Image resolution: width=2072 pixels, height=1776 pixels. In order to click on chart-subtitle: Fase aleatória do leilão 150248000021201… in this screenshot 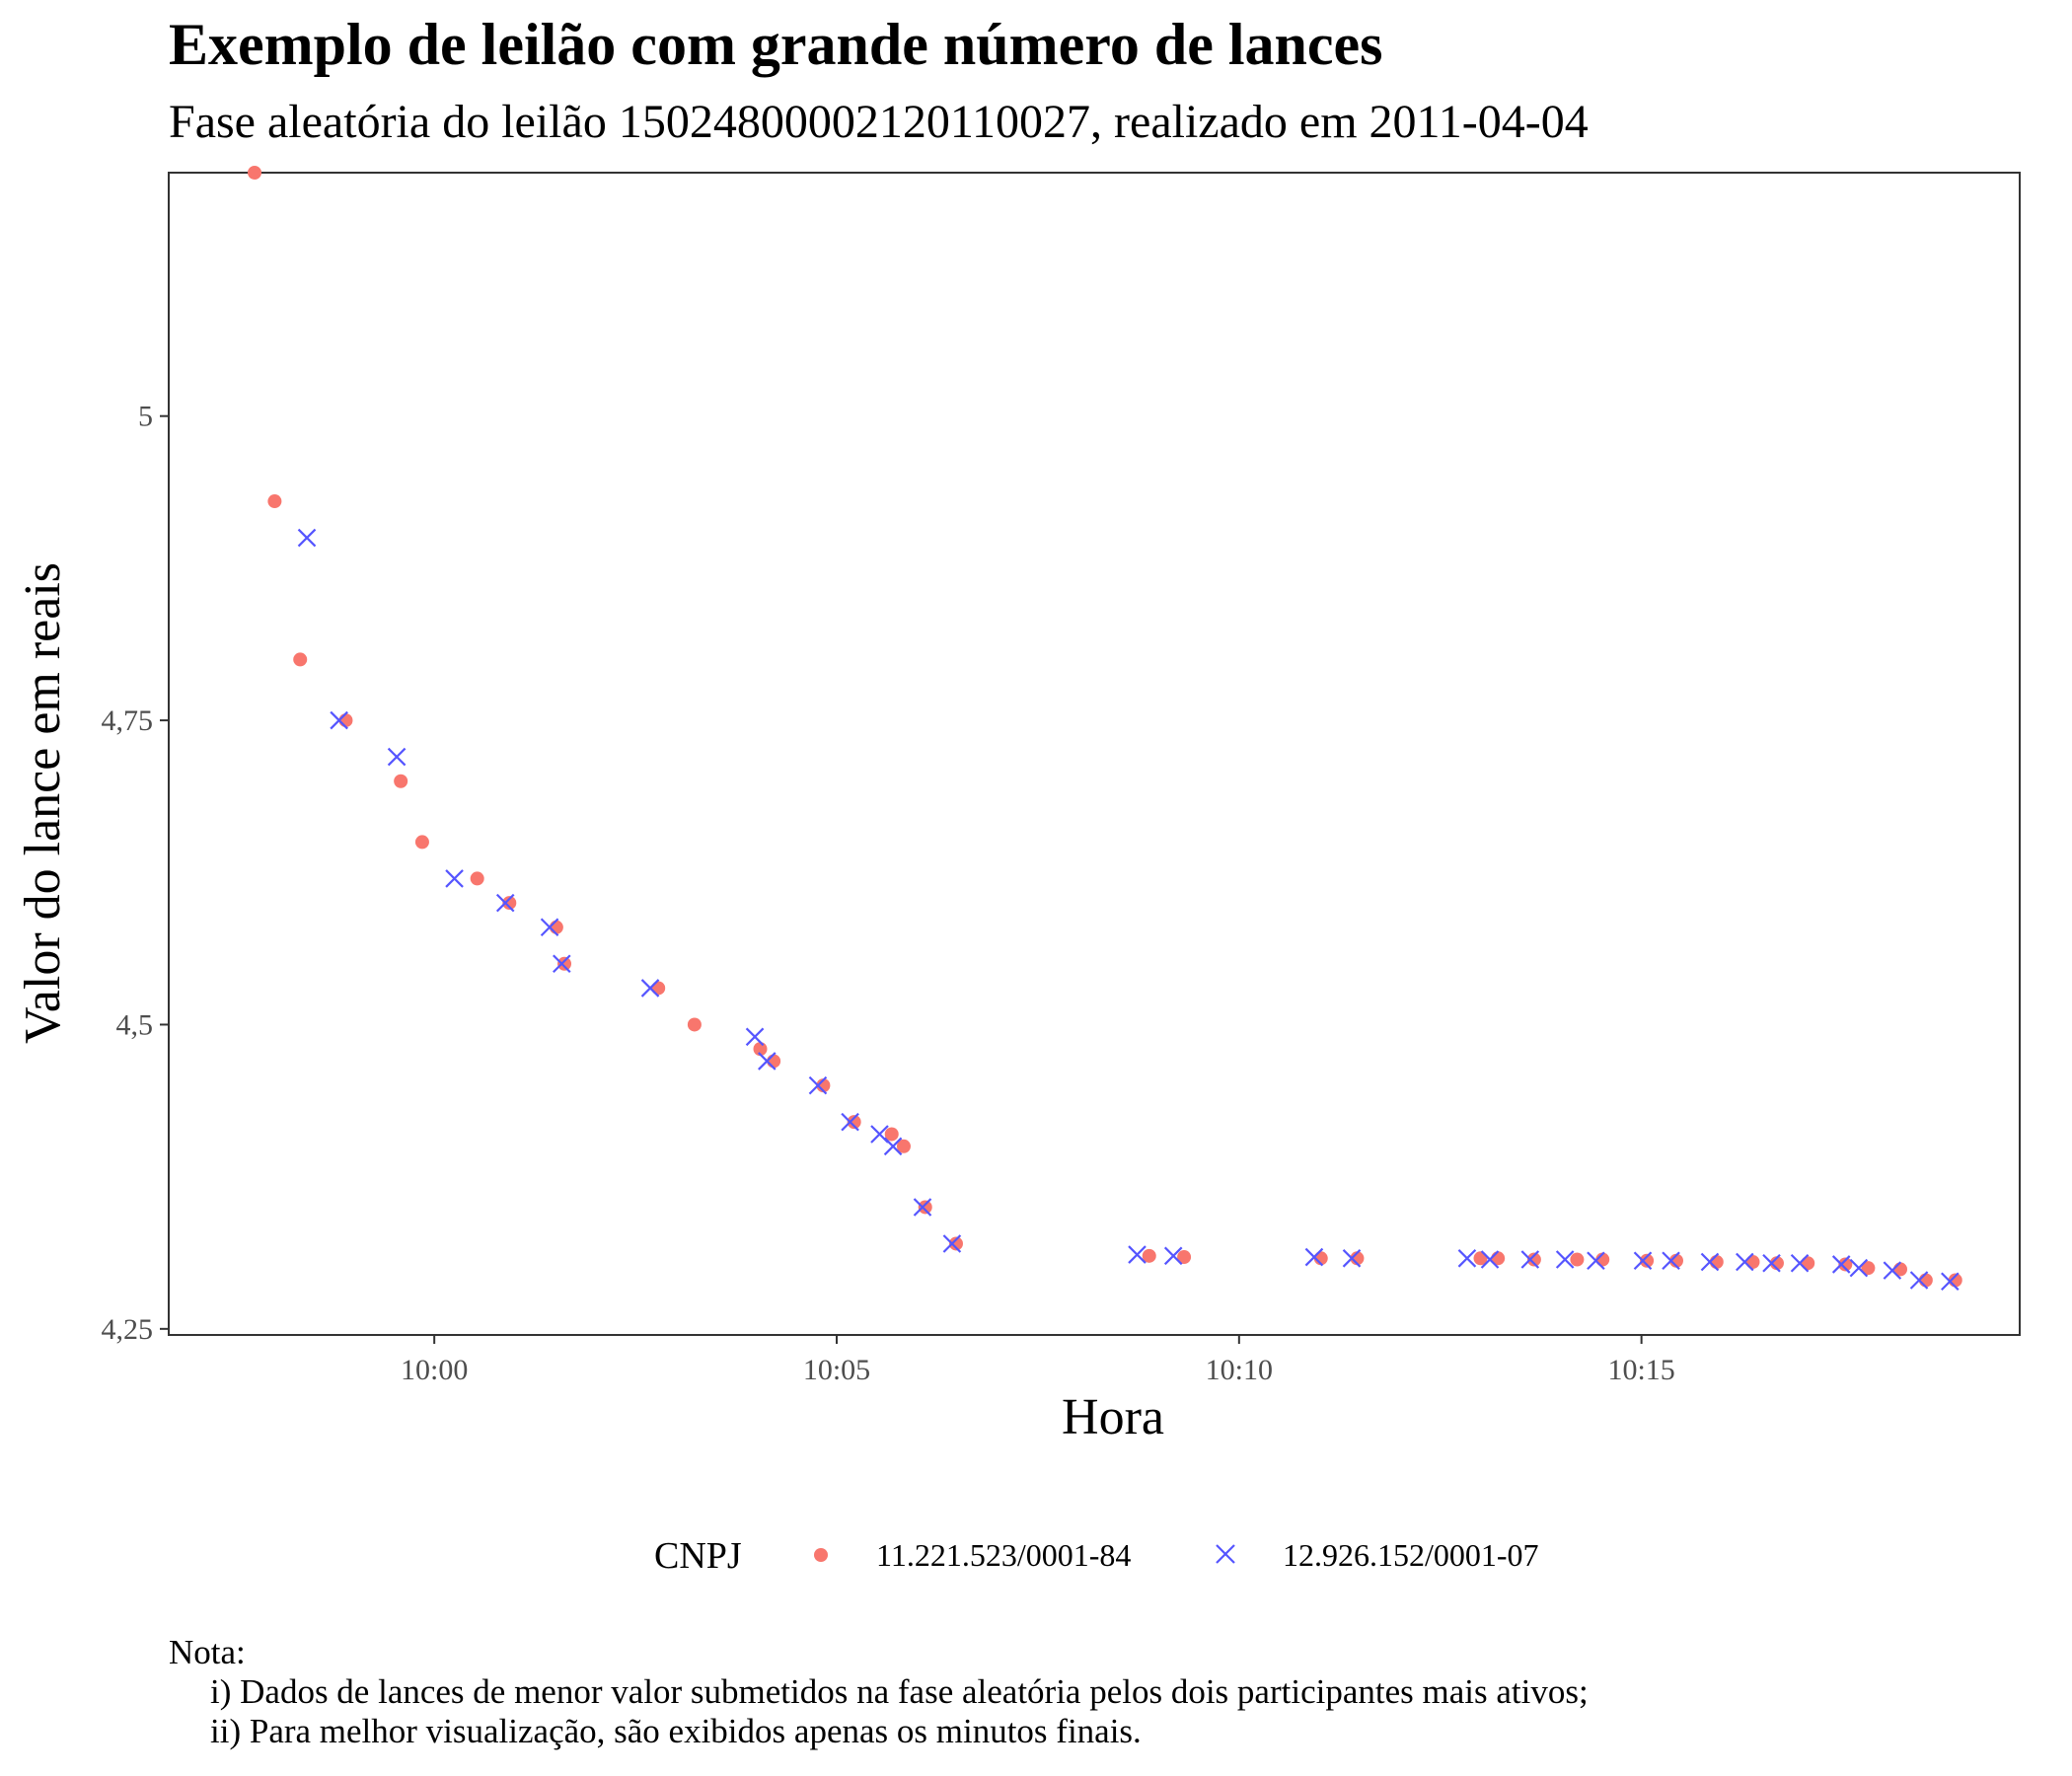, I will do `click(879, 122)`.